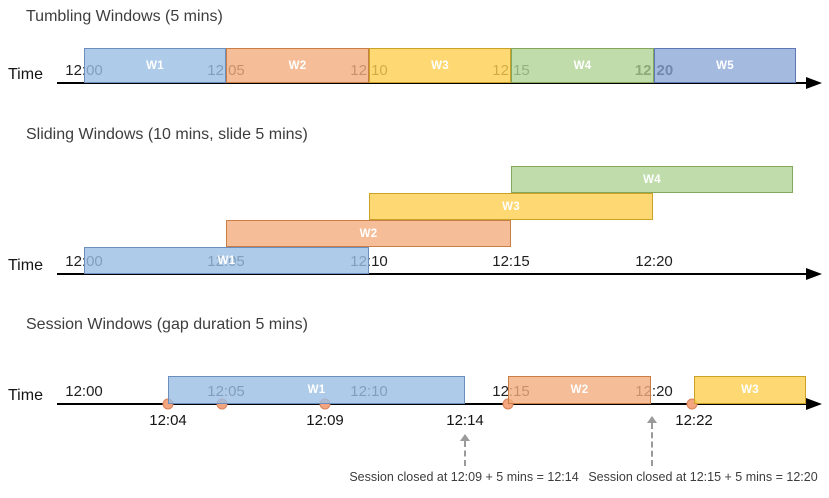 The height and width of the screenshot is (498, 829). I want to click on event-time-label: 12:14, so click(465, 420).